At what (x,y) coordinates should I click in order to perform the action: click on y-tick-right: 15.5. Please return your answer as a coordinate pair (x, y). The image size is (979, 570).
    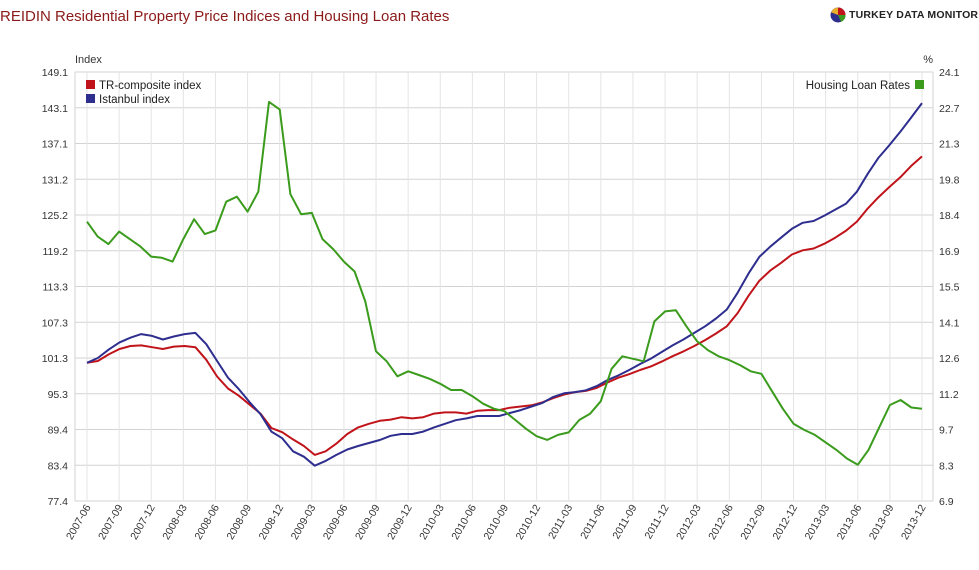
    Looking at the image, I should click on (949, 288).